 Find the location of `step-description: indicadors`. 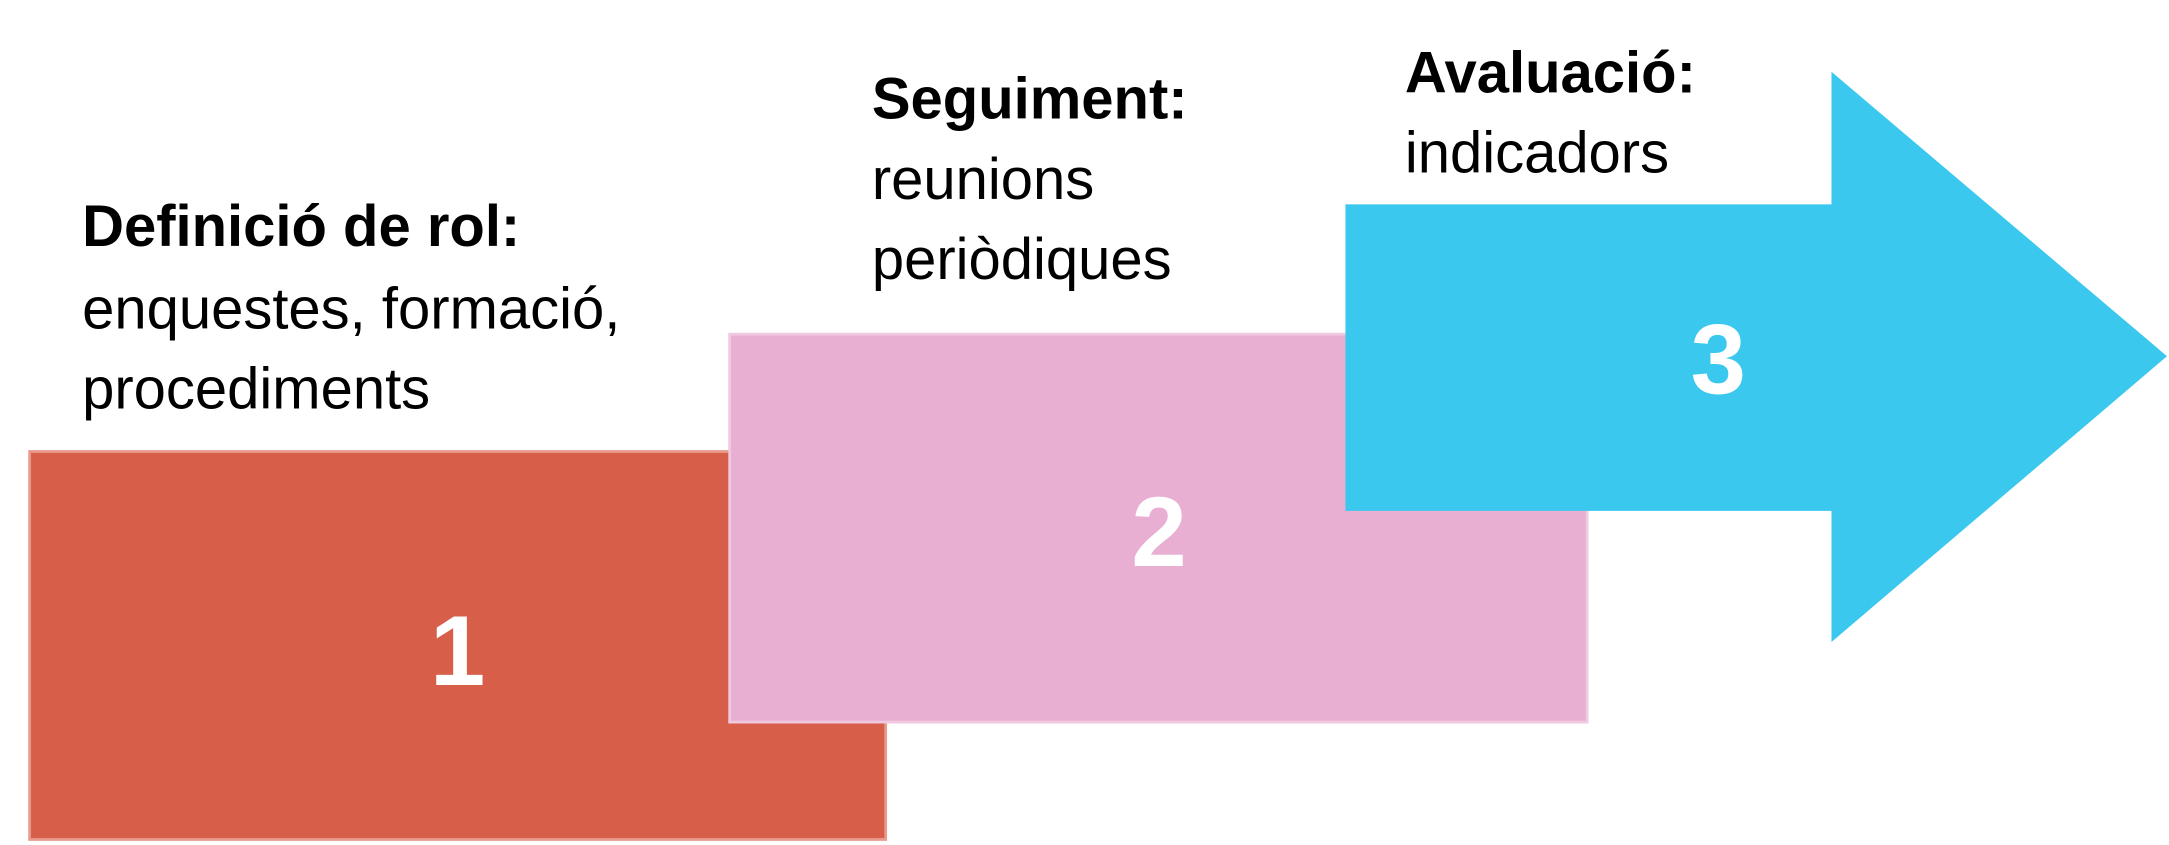

step-description: indicadors is located at coordinates (1537, 154).